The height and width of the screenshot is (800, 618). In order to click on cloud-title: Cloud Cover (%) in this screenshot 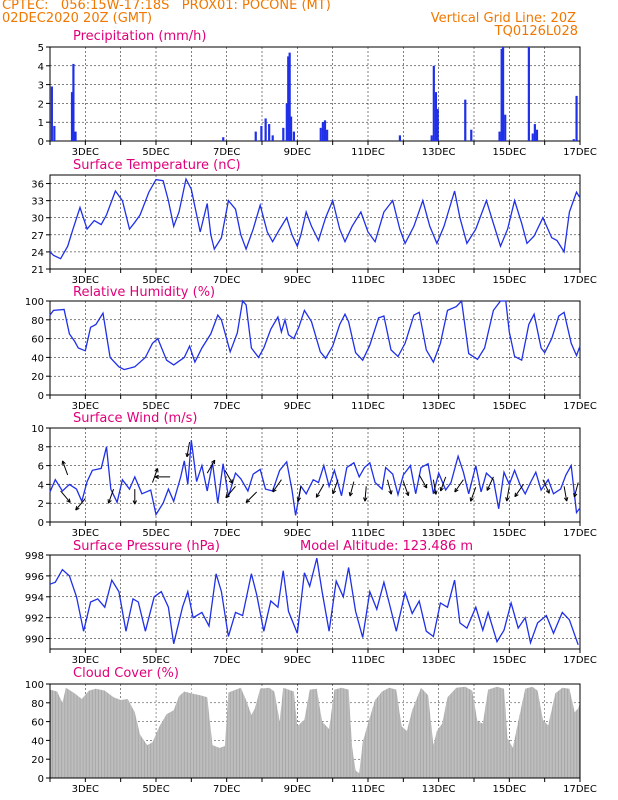, I will do `click(126, 673)`.